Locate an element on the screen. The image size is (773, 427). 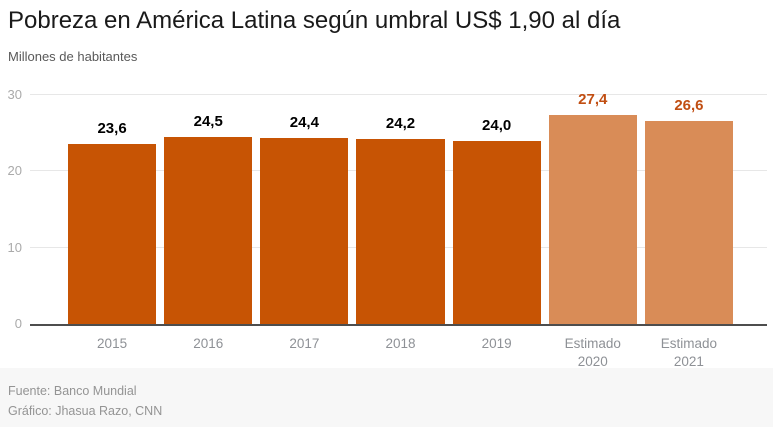
bar-value-label: 23,6 is located at coordinates (112, 128).